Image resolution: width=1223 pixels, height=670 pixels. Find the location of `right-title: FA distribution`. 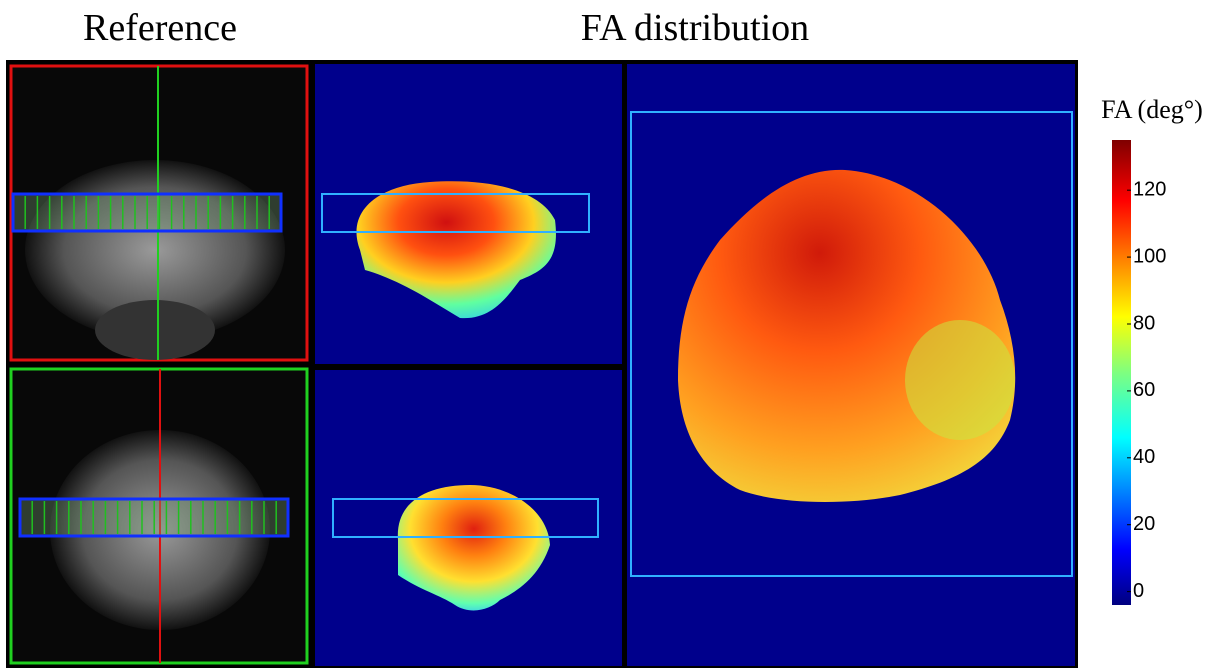

right-title: FA distribution is located at coordinates (695, 28).